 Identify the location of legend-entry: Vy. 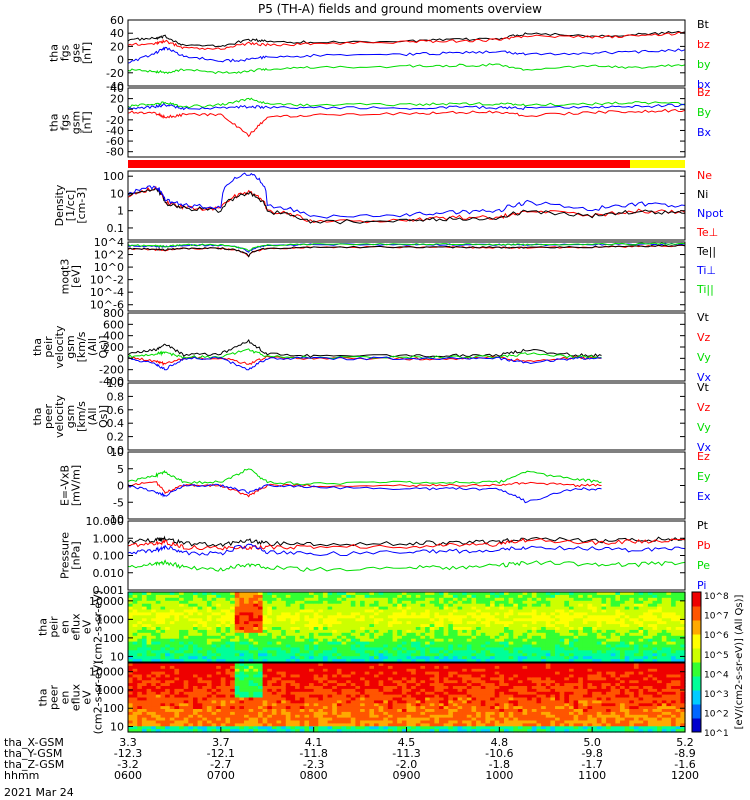
(704, 427).